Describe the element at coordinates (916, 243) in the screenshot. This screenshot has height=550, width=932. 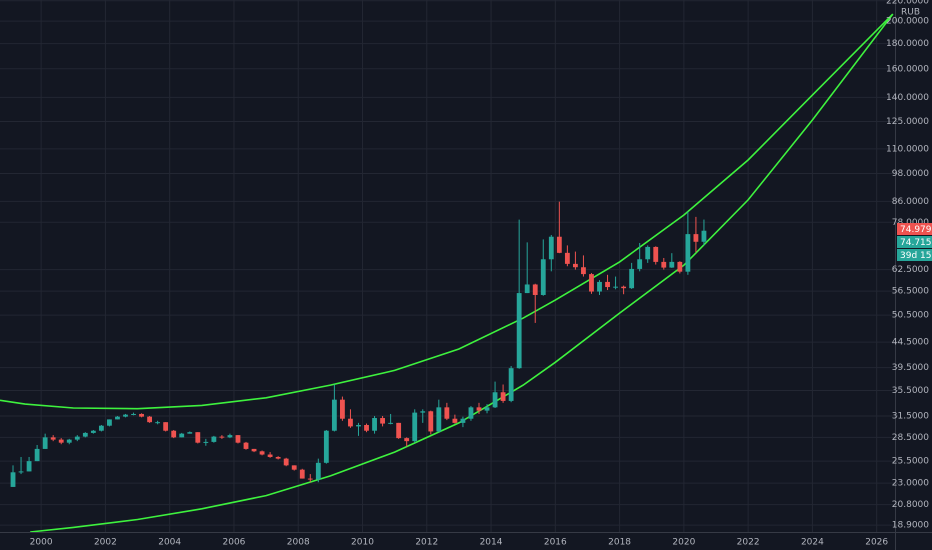
I see `prev-price: 74.7156` at that location.